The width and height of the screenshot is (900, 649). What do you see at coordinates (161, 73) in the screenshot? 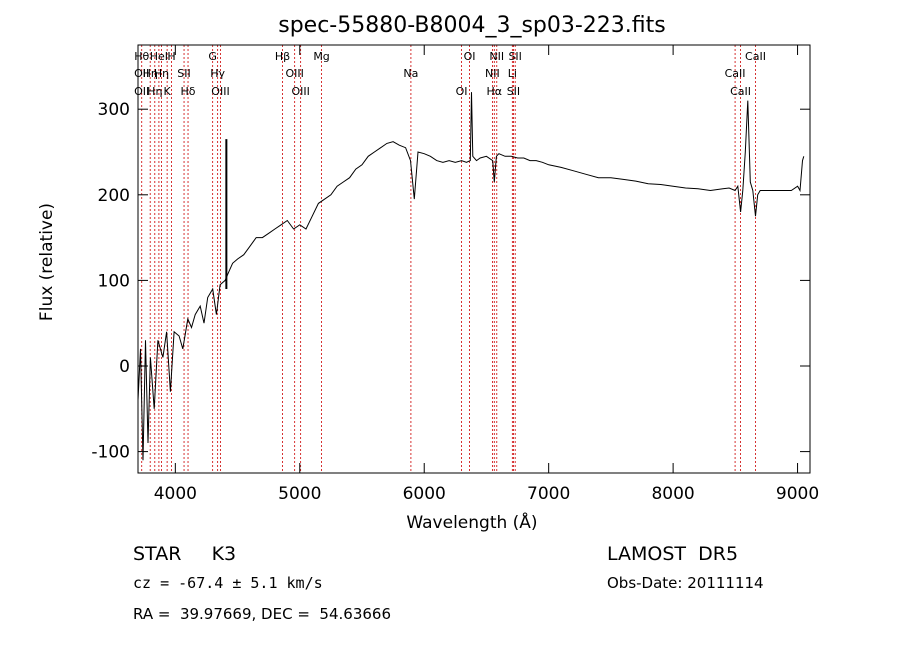
I see `line-label-4-0: Hη` at bounding box center [161, 73].